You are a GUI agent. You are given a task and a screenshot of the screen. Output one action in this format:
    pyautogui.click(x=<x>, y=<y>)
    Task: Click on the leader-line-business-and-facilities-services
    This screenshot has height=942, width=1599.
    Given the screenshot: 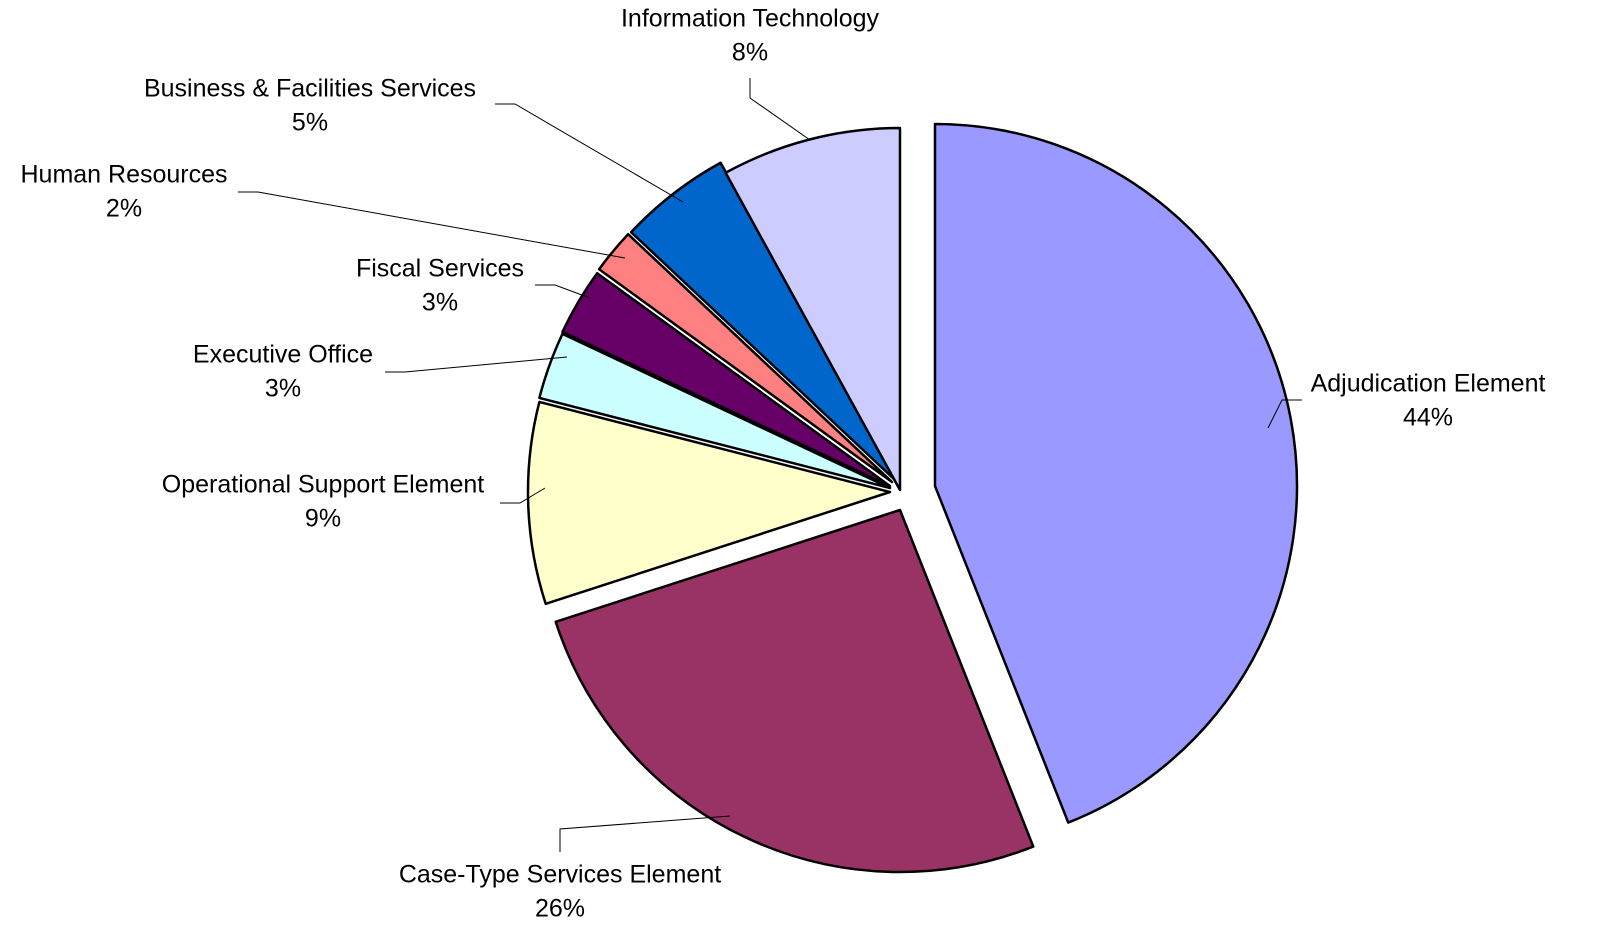 What is the action you would take?
    pyautogui.click(x=589, y=153)
    